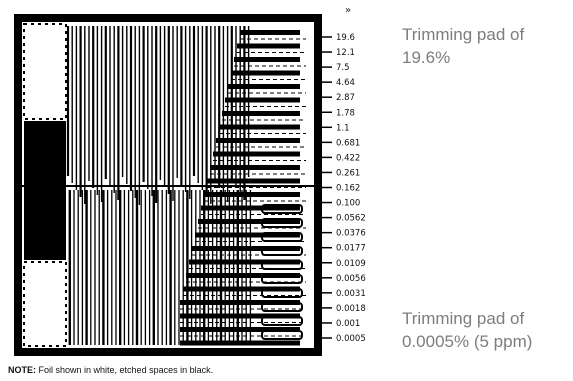 This screenshot has height=381, width=573. Describe the element at coordinates (351, 279) in the screenshot. I see `trim-value-label: 0.0056` at that location.